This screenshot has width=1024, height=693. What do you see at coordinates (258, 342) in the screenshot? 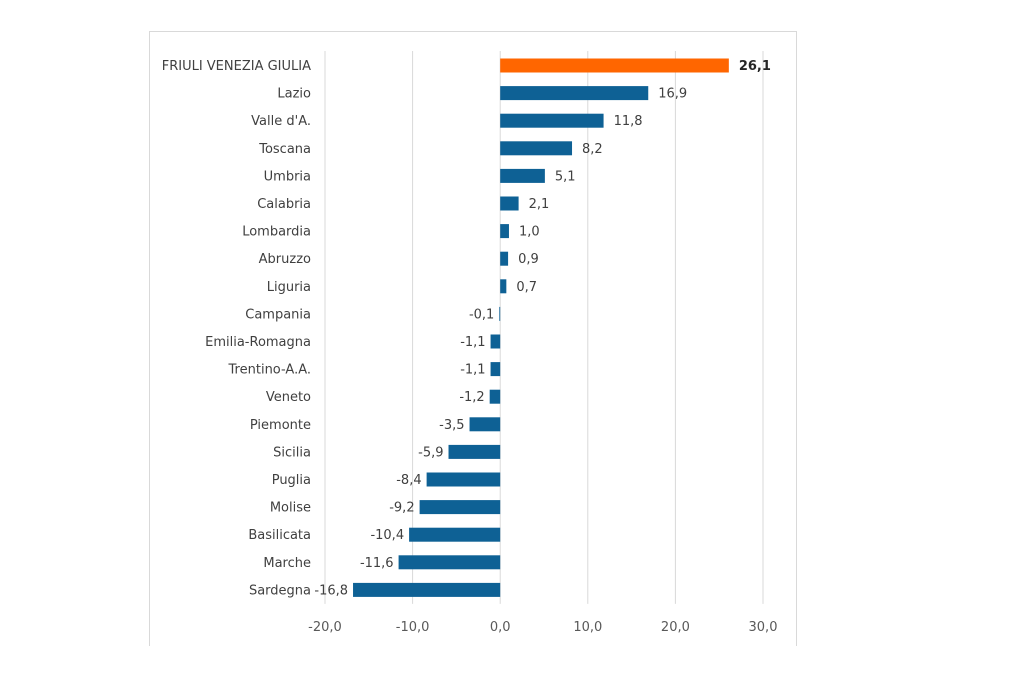
I see `category-label: Emilia-Romagna` at bounding box center [258, 342].